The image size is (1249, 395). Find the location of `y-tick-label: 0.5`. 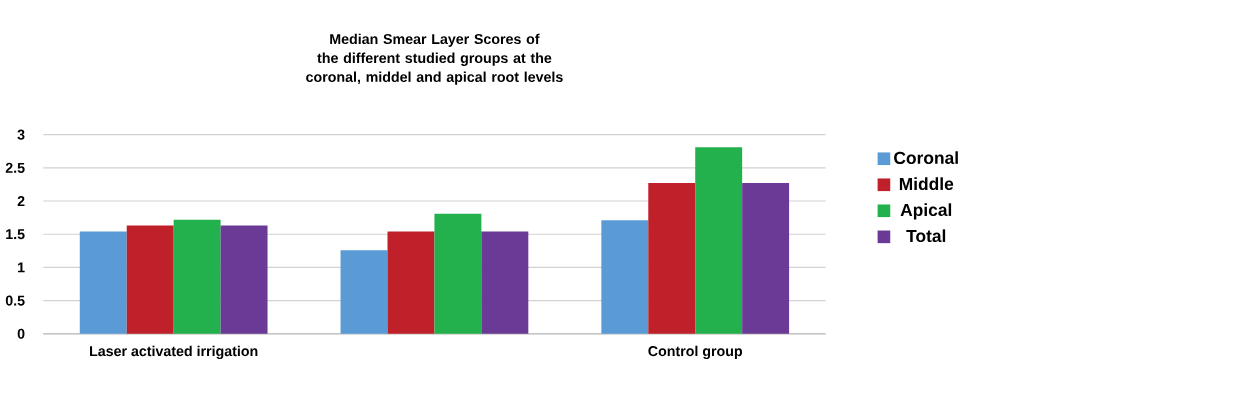

y-tick-label: 0.5 is located at coordinates (15, 300).